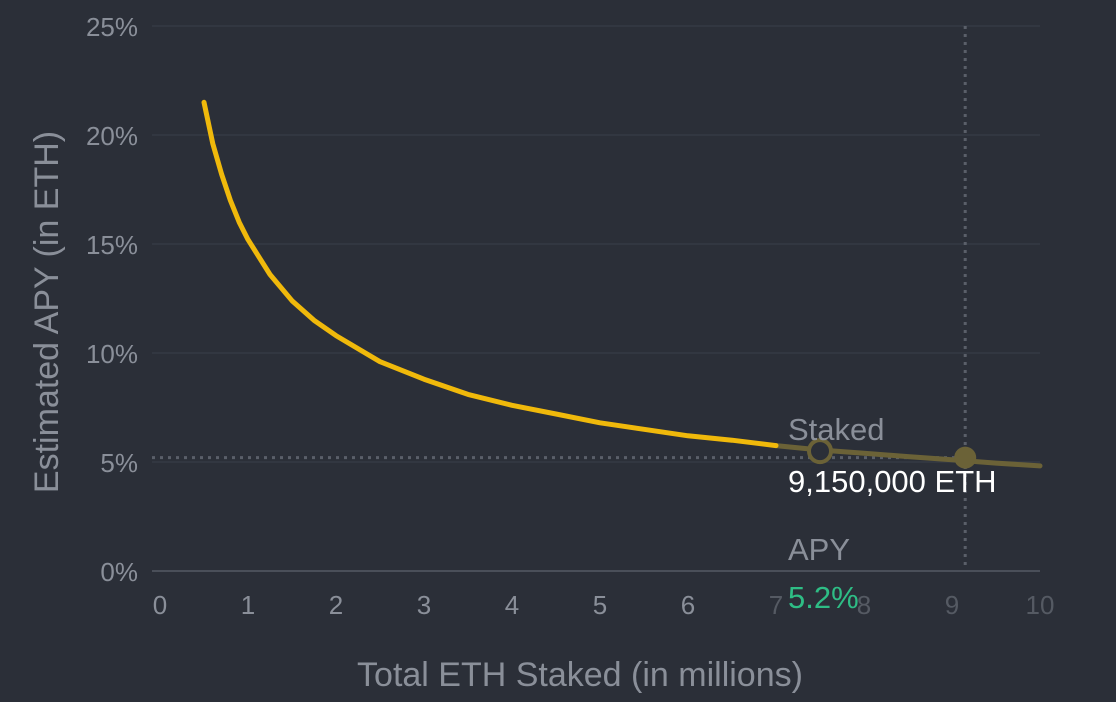 This screenshot has width=1116, height=702. I want to click on tooltip-staked-label: Staked, so click(836, 429).